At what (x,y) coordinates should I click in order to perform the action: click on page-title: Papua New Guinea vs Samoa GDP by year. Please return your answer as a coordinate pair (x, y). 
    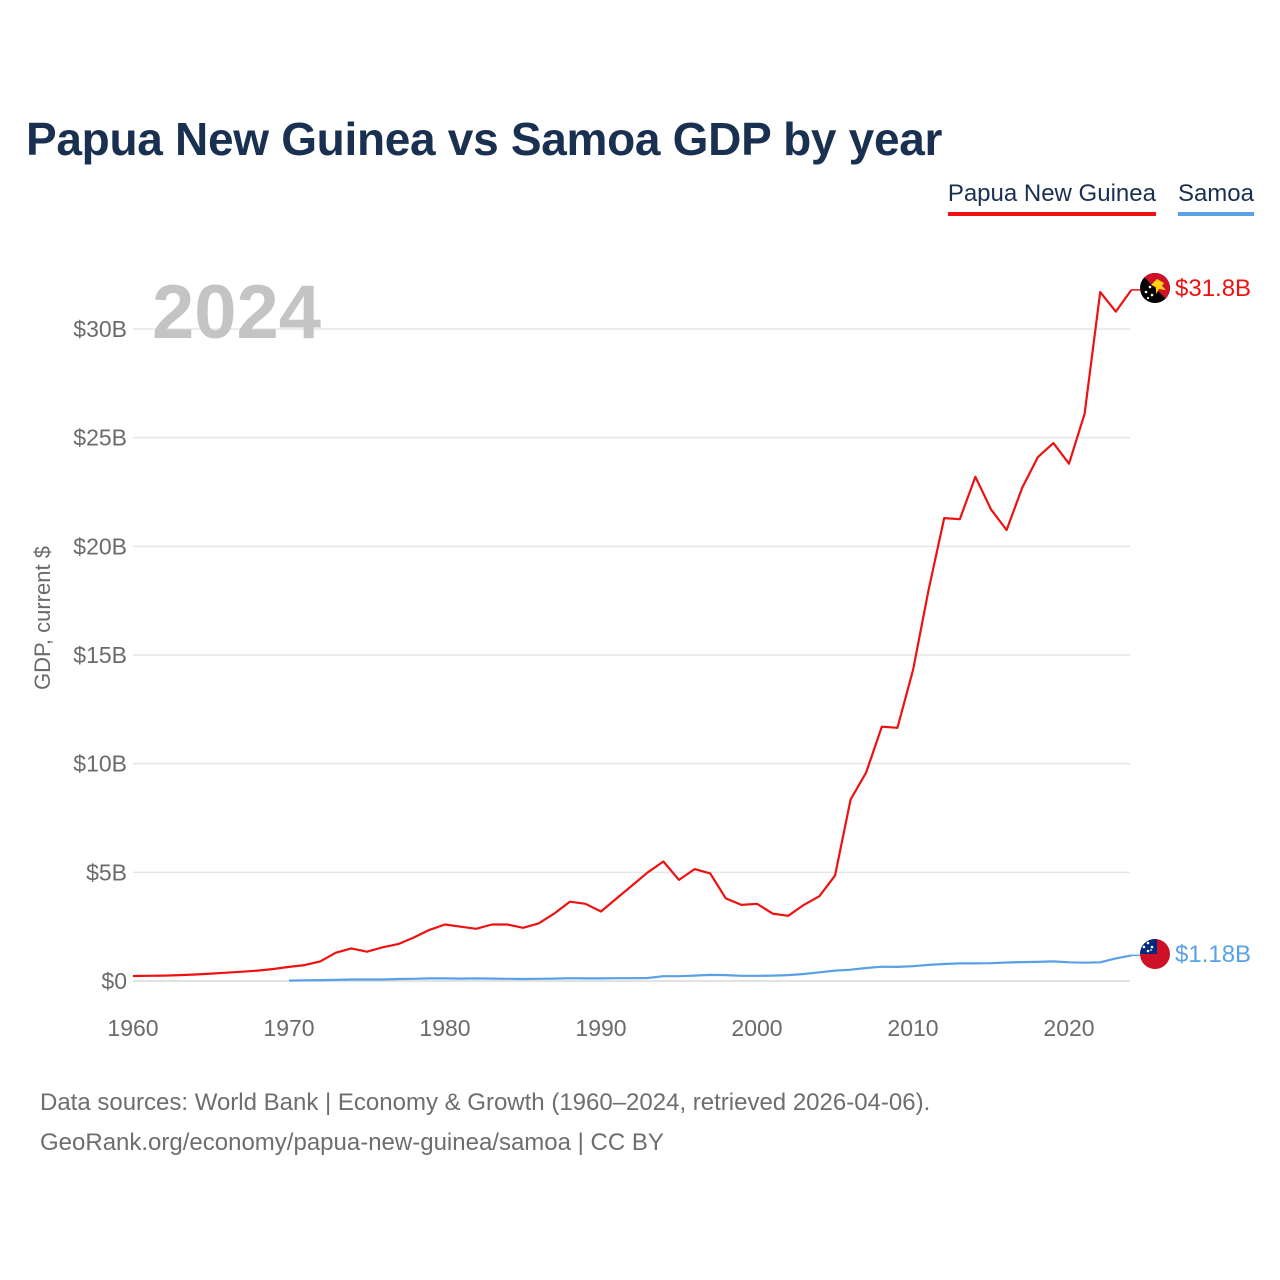
    Looking at the image, I should click on (484, 139).